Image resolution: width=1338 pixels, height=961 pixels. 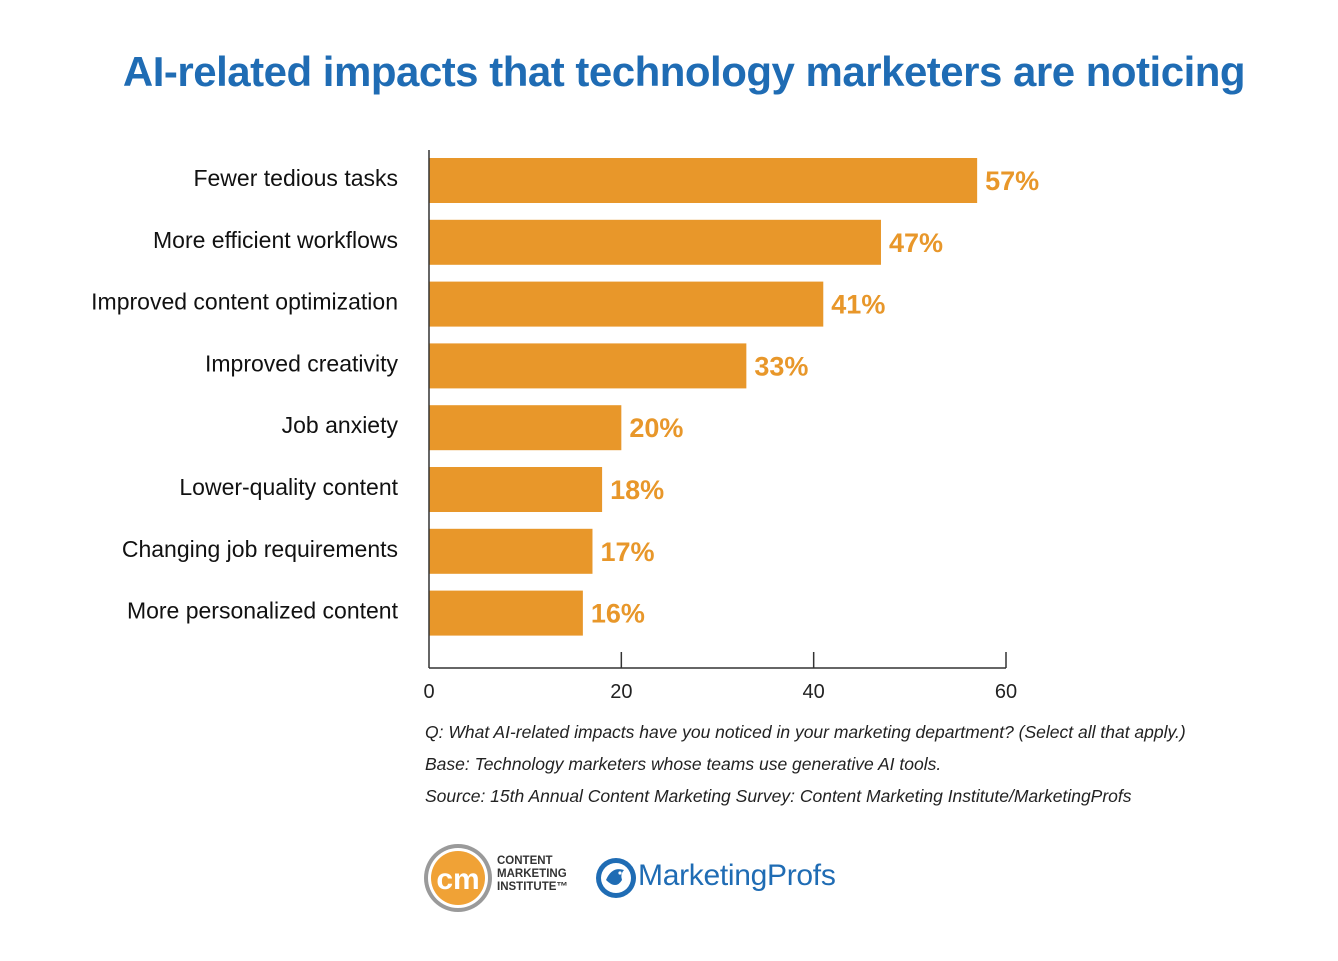 What do you see at coordinates (244, 302) in the screenshot?
I see `category-label: Improved content optimization` at bounding box center [244, 302].